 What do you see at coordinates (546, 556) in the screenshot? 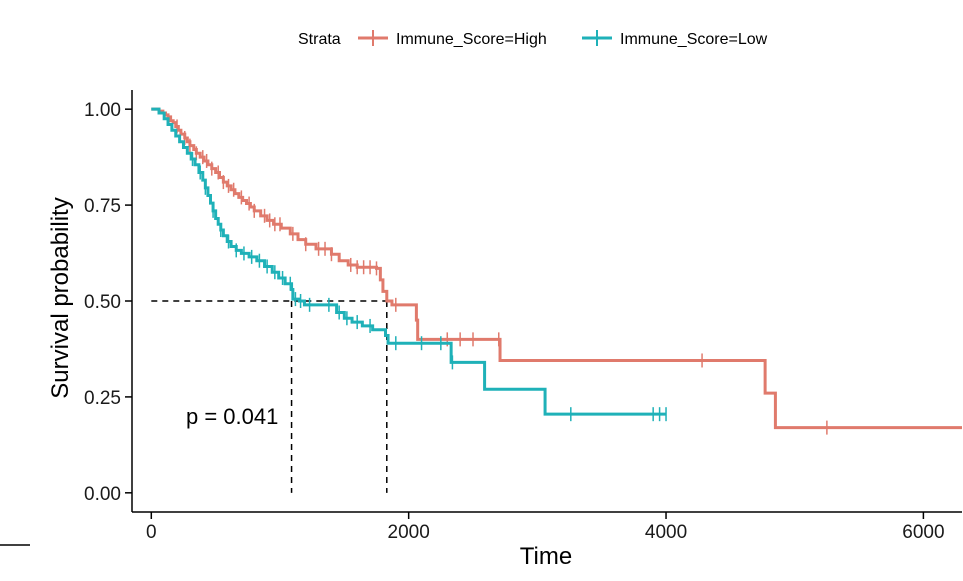
I see `x-axis-title: Time` at bounding box center [546, 556].